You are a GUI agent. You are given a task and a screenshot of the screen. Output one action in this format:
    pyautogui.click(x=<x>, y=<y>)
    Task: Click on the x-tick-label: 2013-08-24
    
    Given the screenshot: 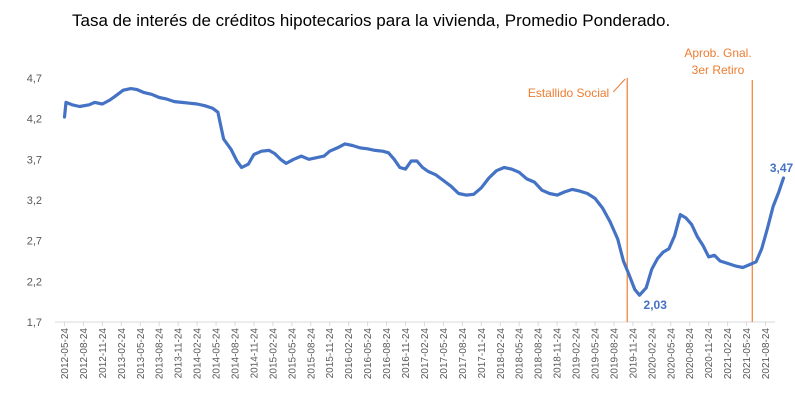 What is the action you would take?
    pyautogui.click(x=160, y=354)
    